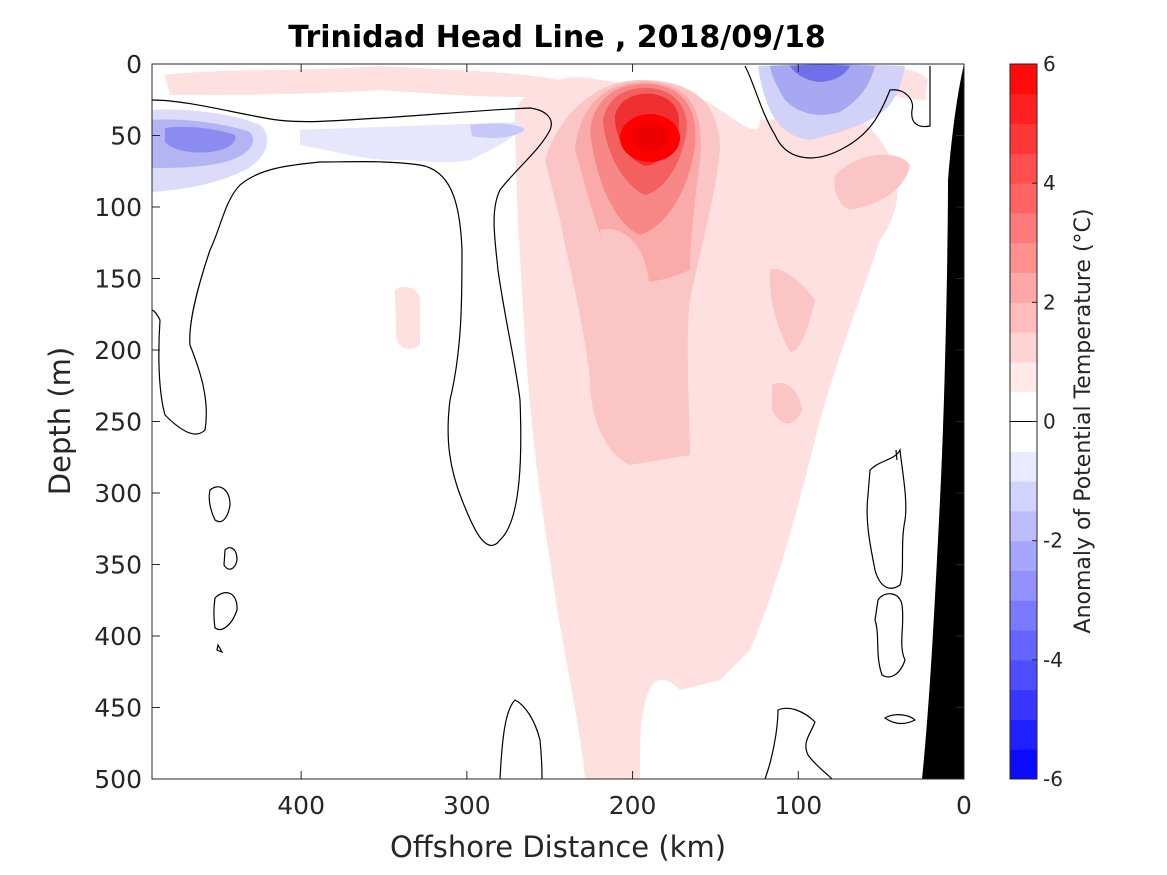 Image resolution: width=1167 pixels, height=875 pixels. Describe the element at coordinates (822, 89) in the screenshot. I see `cold-lens-nearshore-inner` at that location.